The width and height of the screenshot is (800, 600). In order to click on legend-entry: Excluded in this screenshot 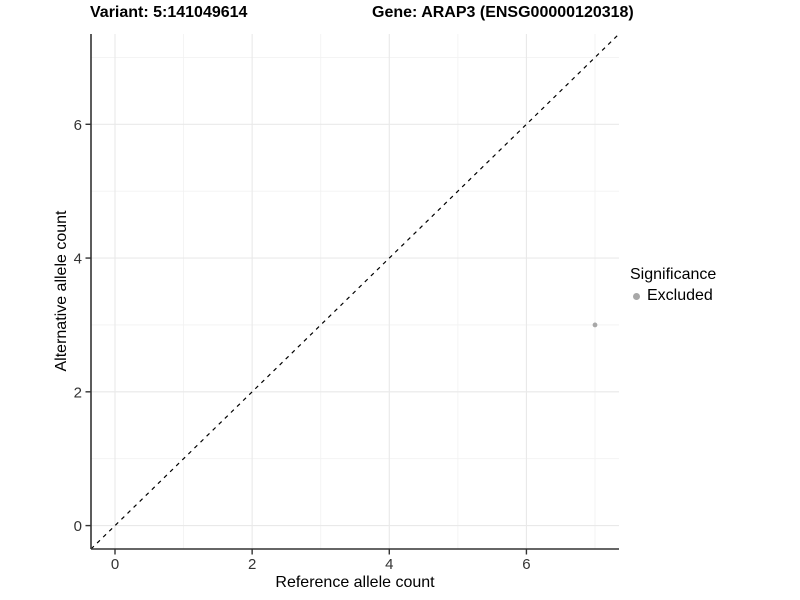, I will do `click(673, 296)`.